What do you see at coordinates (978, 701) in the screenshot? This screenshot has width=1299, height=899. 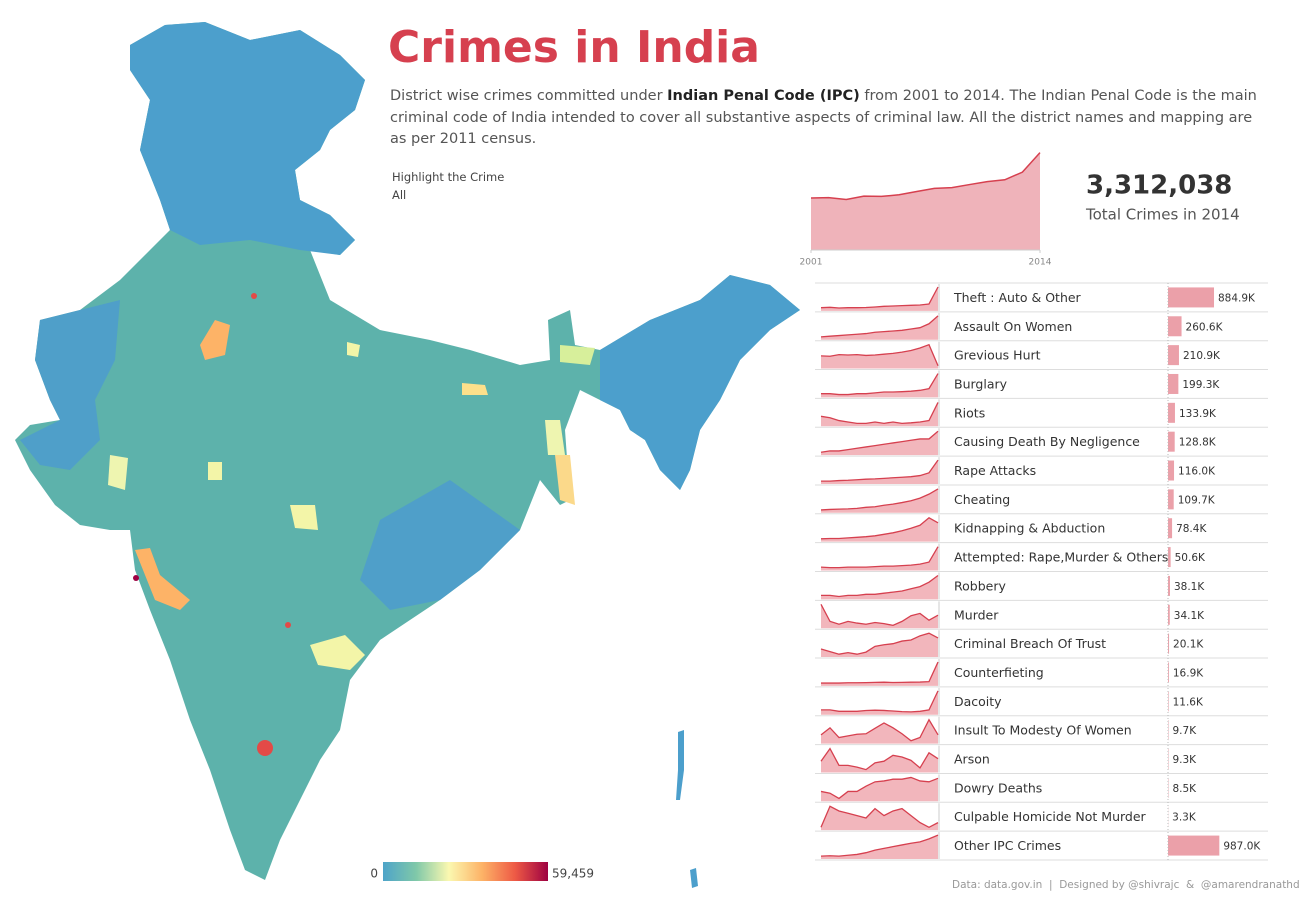 I see `category-label: Dacoity` at bounding box center [978, 701].